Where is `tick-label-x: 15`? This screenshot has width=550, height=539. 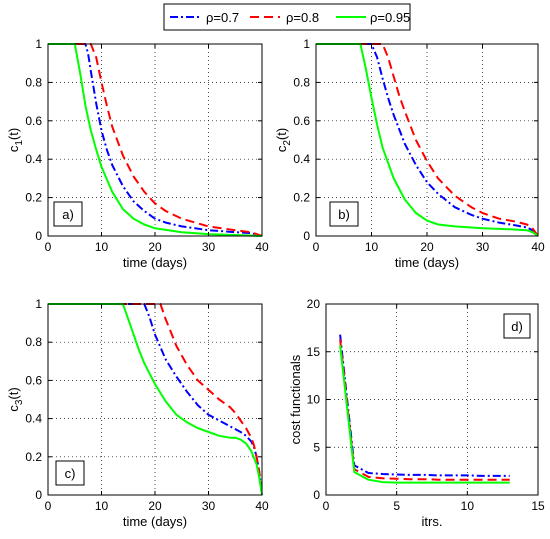
tick-label-x: 15 is located at coordinates (538, 506).